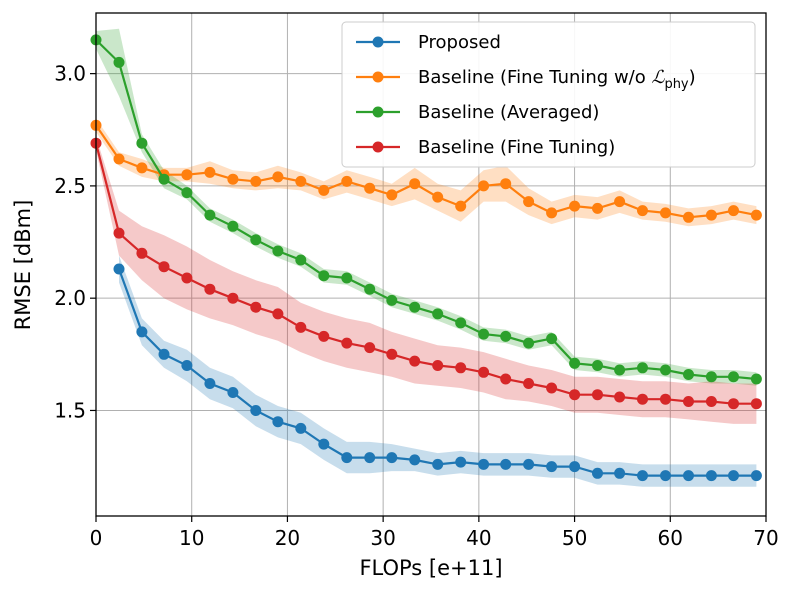 Image resolution: width=793 pixels, height=592 pixels. Describe the element at coordinates (23, 265) in the screenshot. I see `y-axis-label: RMSE [dBm]` at that location.